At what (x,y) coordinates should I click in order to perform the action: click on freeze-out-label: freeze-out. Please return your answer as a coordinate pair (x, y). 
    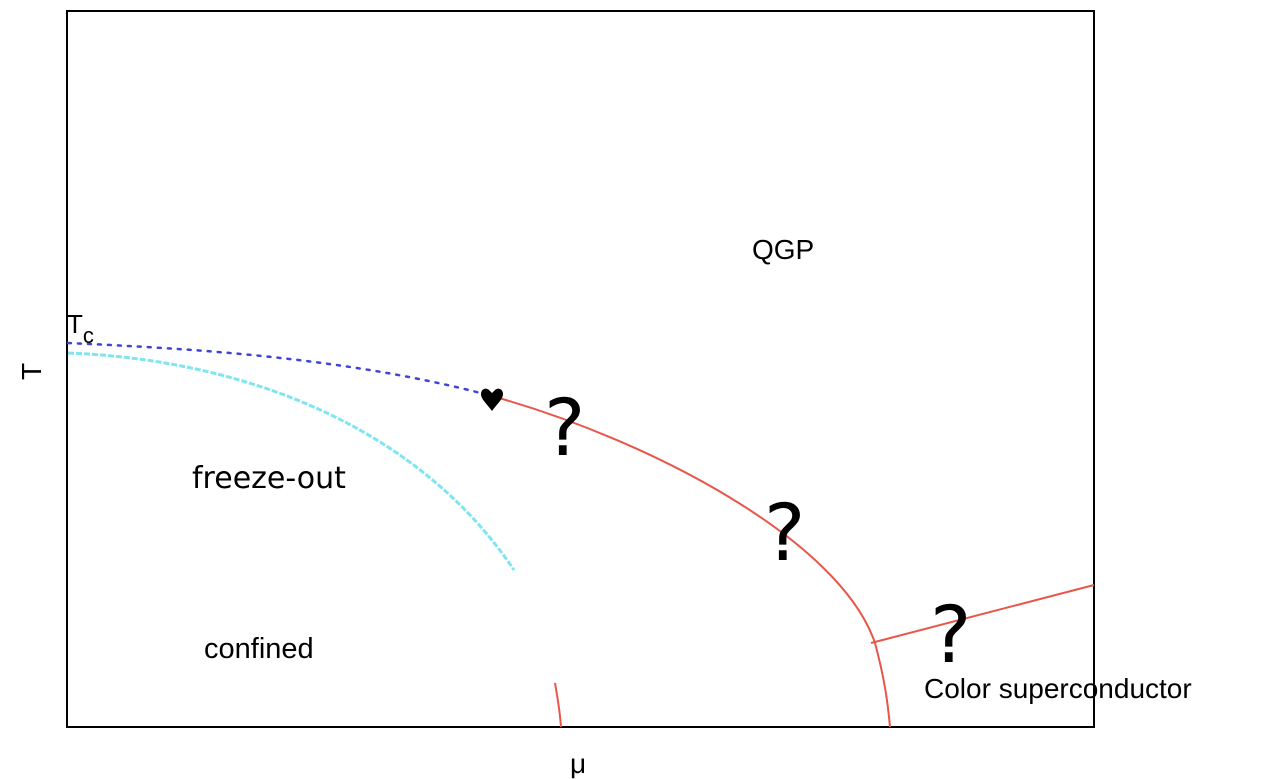
    Looking at the image, I should click on (269, 478).